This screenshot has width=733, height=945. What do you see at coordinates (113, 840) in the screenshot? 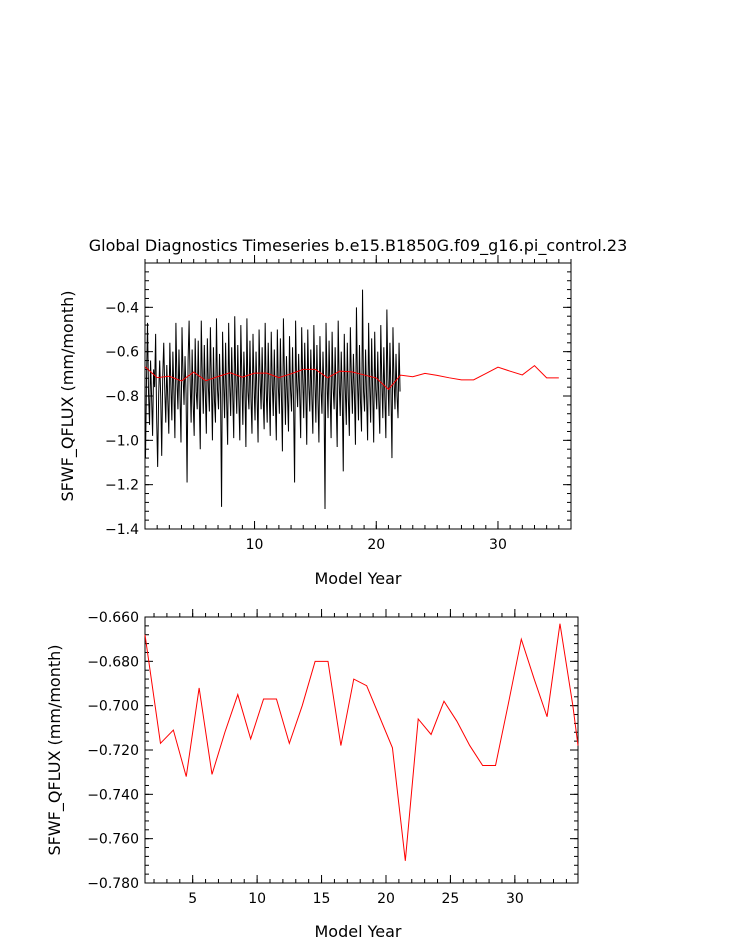
I see `y-tick-label: −0.760` at bounding box center [113, 840].